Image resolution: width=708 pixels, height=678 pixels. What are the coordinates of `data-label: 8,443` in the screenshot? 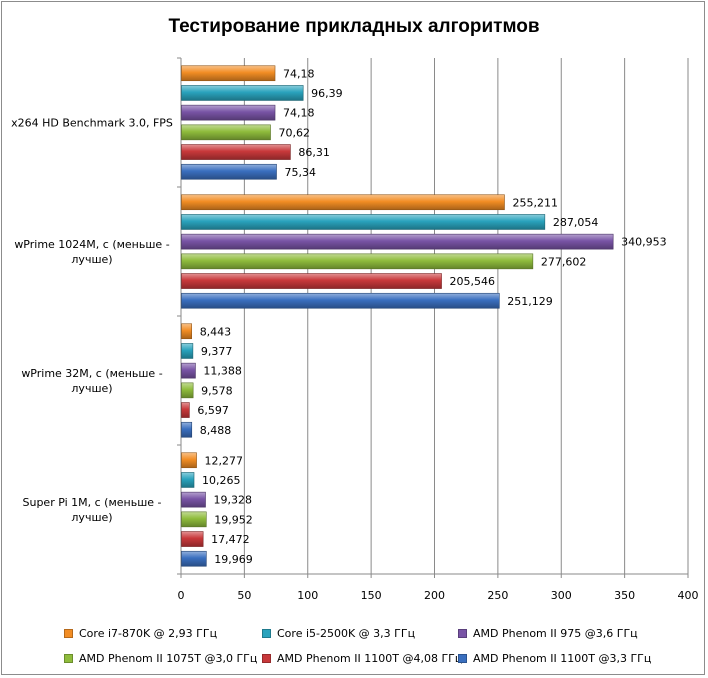 It's located at (216, 331).